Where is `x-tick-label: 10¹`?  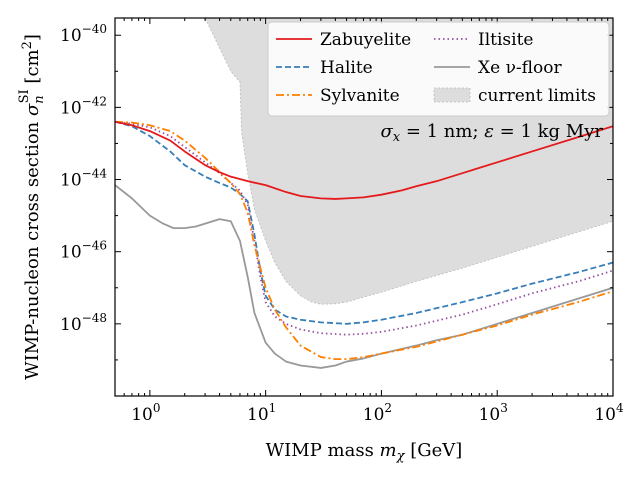 x-tick-label: 10¹ is located at coordinates (261, 413).